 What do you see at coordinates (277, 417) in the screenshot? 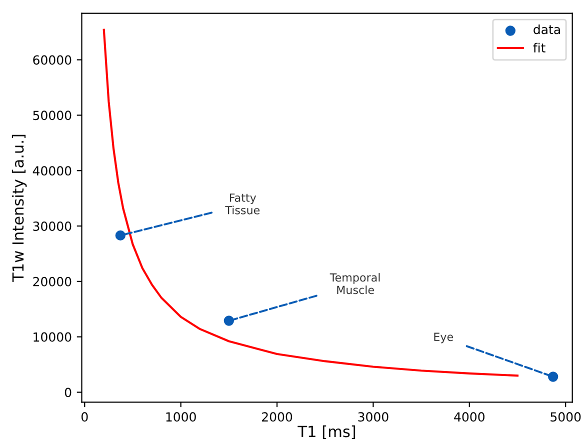
I see `x-tick-label: 2000` at bounding box center [277, 417].